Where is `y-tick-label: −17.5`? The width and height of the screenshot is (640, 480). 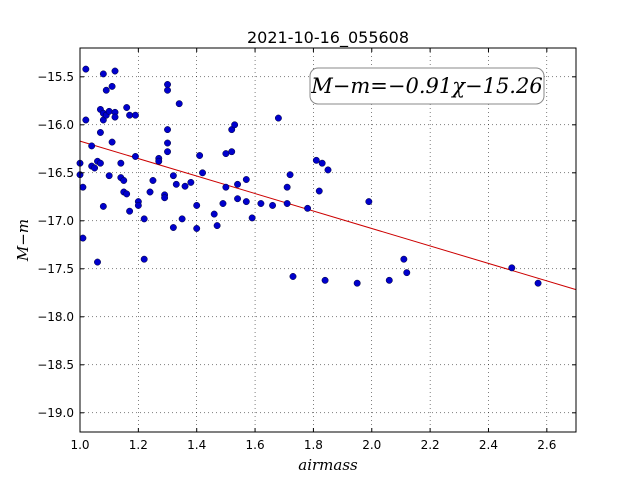
y-tick-label: −17.5 is located at coordinates (55, 269).